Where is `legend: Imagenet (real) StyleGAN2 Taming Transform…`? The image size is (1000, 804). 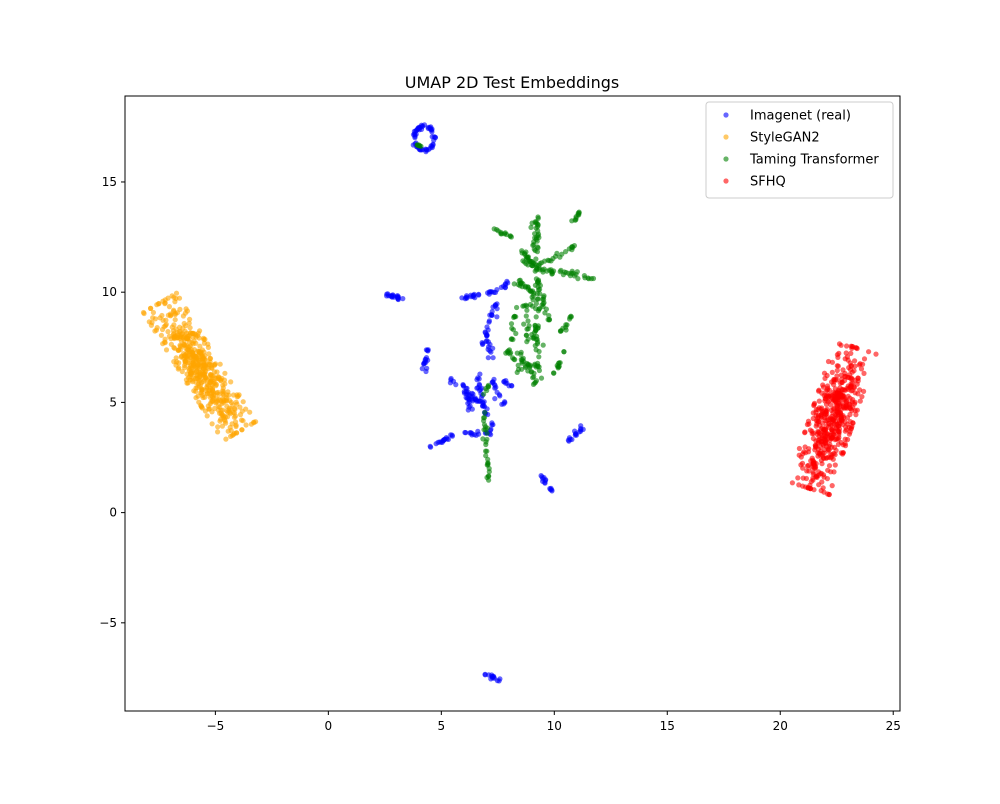 legend: Imagenet (real) StyleGAN2 Taming Transform… is located at coordinates (799, 150).